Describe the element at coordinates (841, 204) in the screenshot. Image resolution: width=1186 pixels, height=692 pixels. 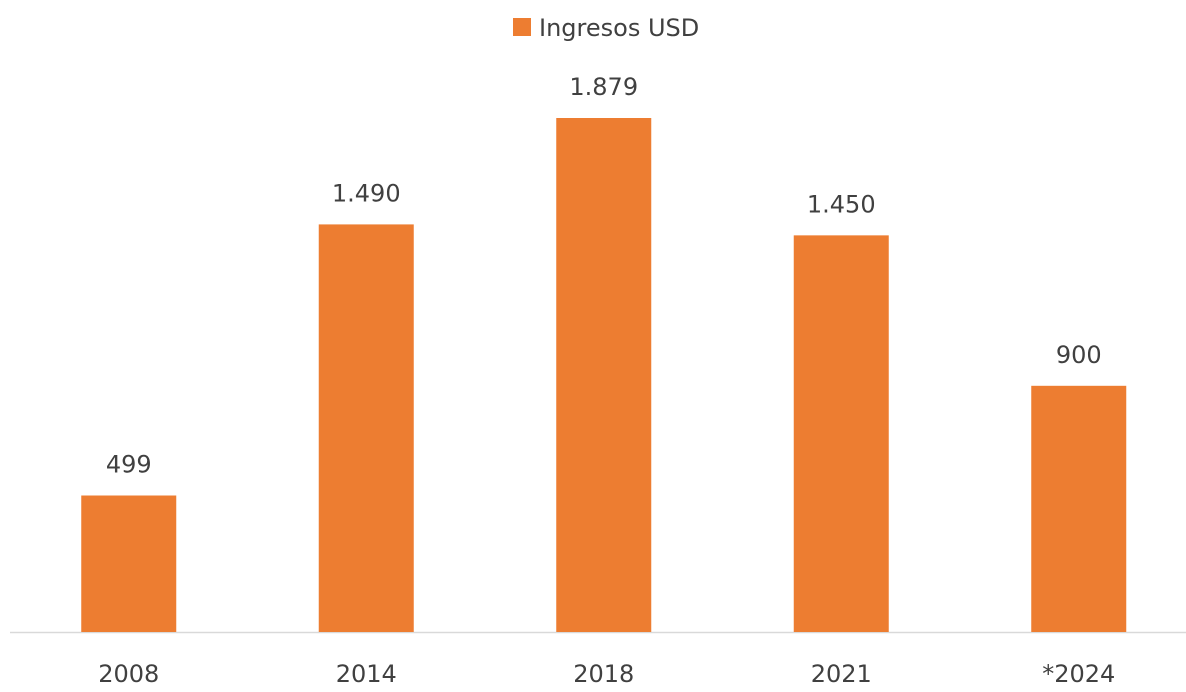
I see `value-label: 1.450` at that location.